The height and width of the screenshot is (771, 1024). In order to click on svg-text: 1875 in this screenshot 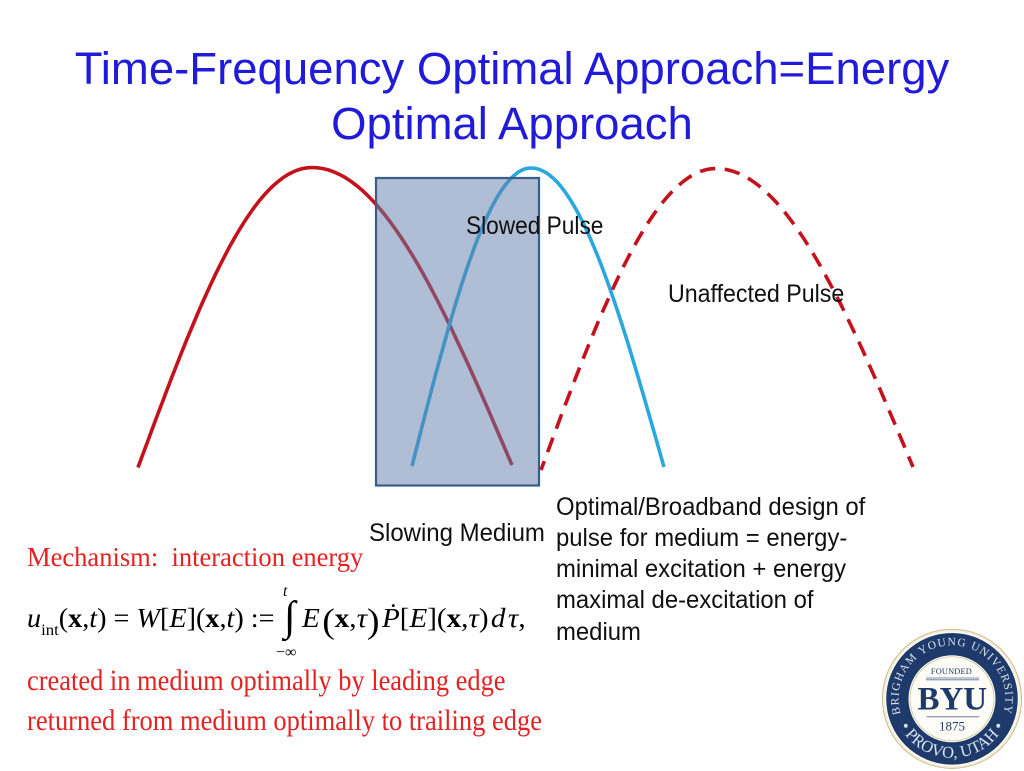, I will do `click(952, 725)`.